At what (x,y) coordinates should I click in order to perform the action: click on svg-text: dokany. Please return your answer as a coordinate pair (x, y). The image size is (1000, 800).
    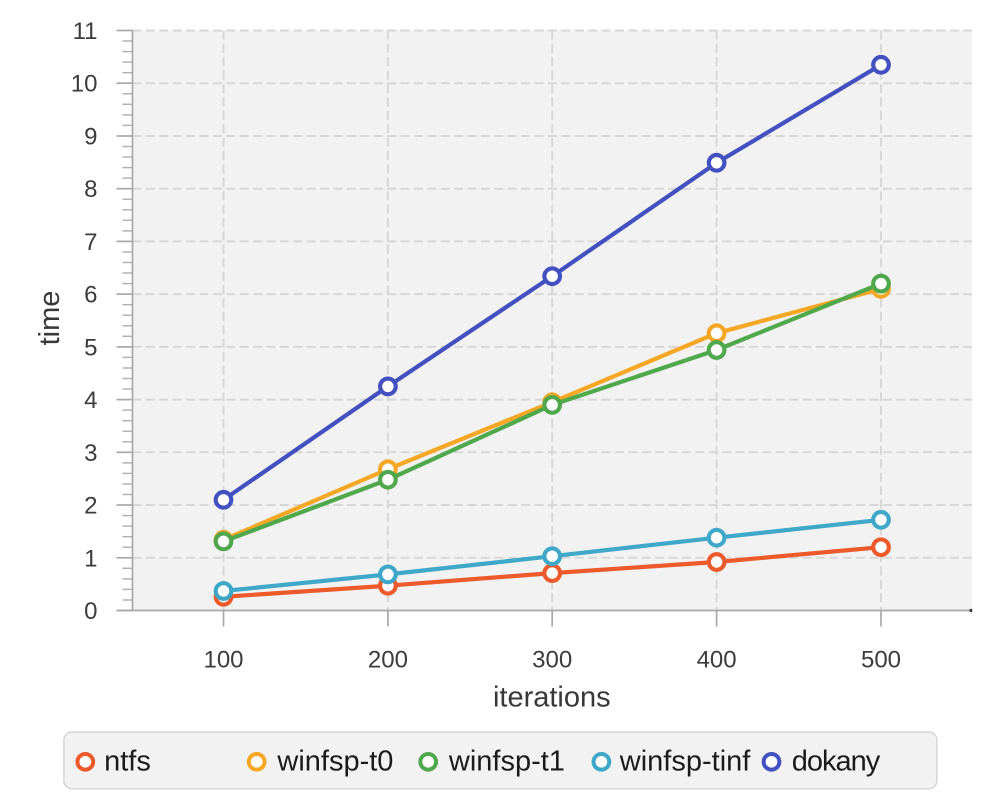
    Looking at the image, I should click on (836, 762).